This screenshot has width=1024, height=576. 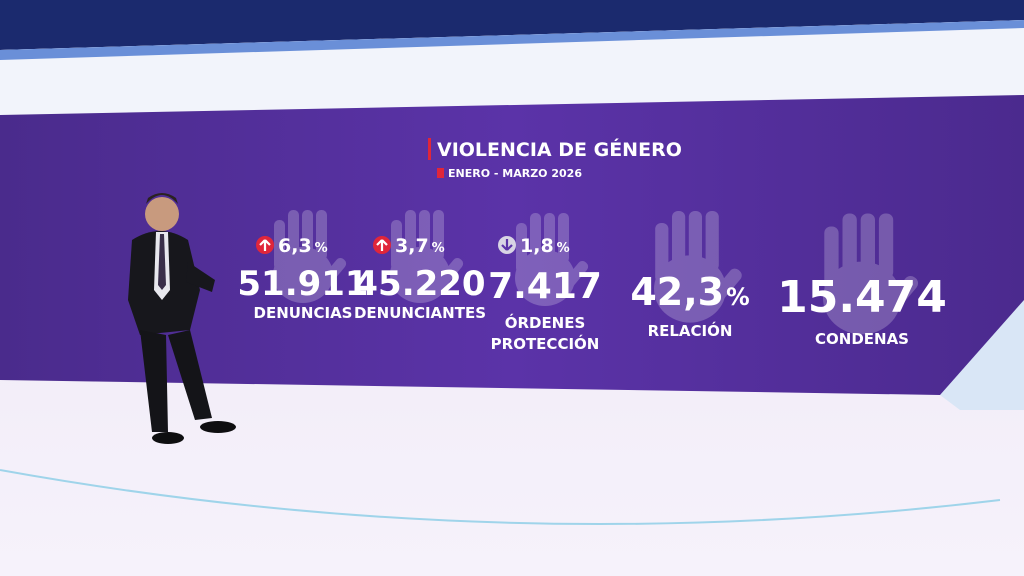 I want to click on stat-value: 15.474, so click(x=862, y=297).